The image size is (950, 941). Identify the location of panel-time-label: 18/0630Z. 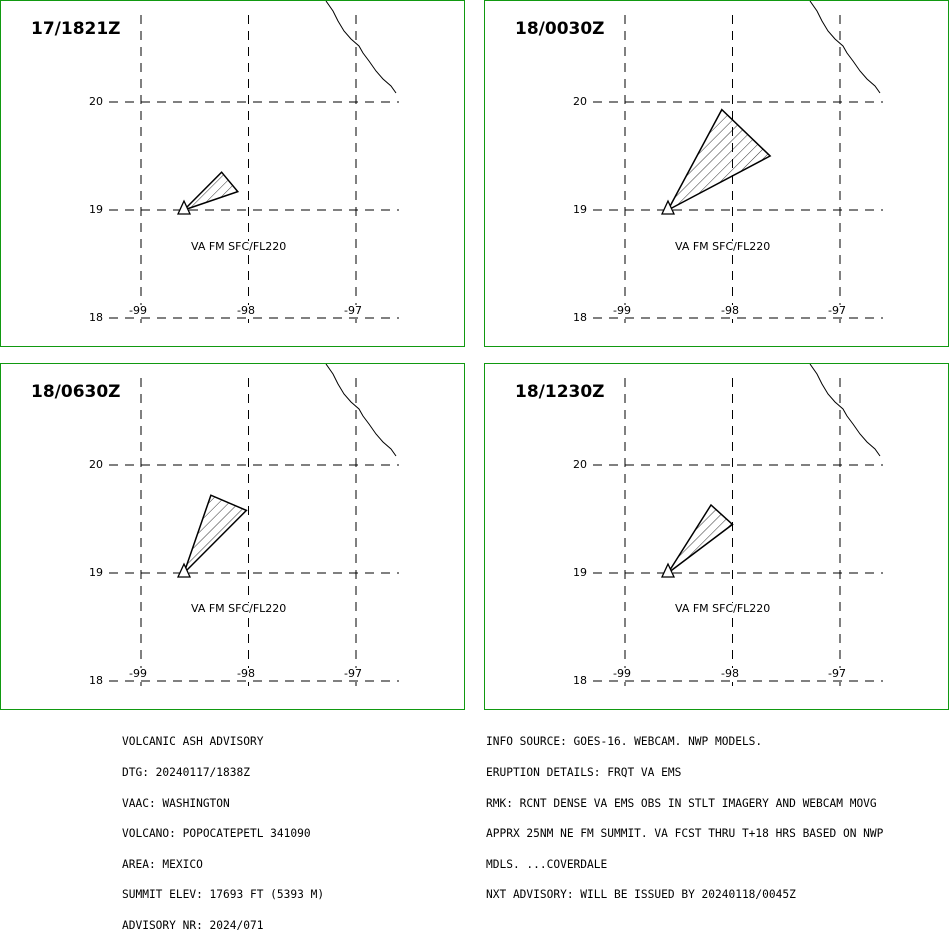
(76, 392).